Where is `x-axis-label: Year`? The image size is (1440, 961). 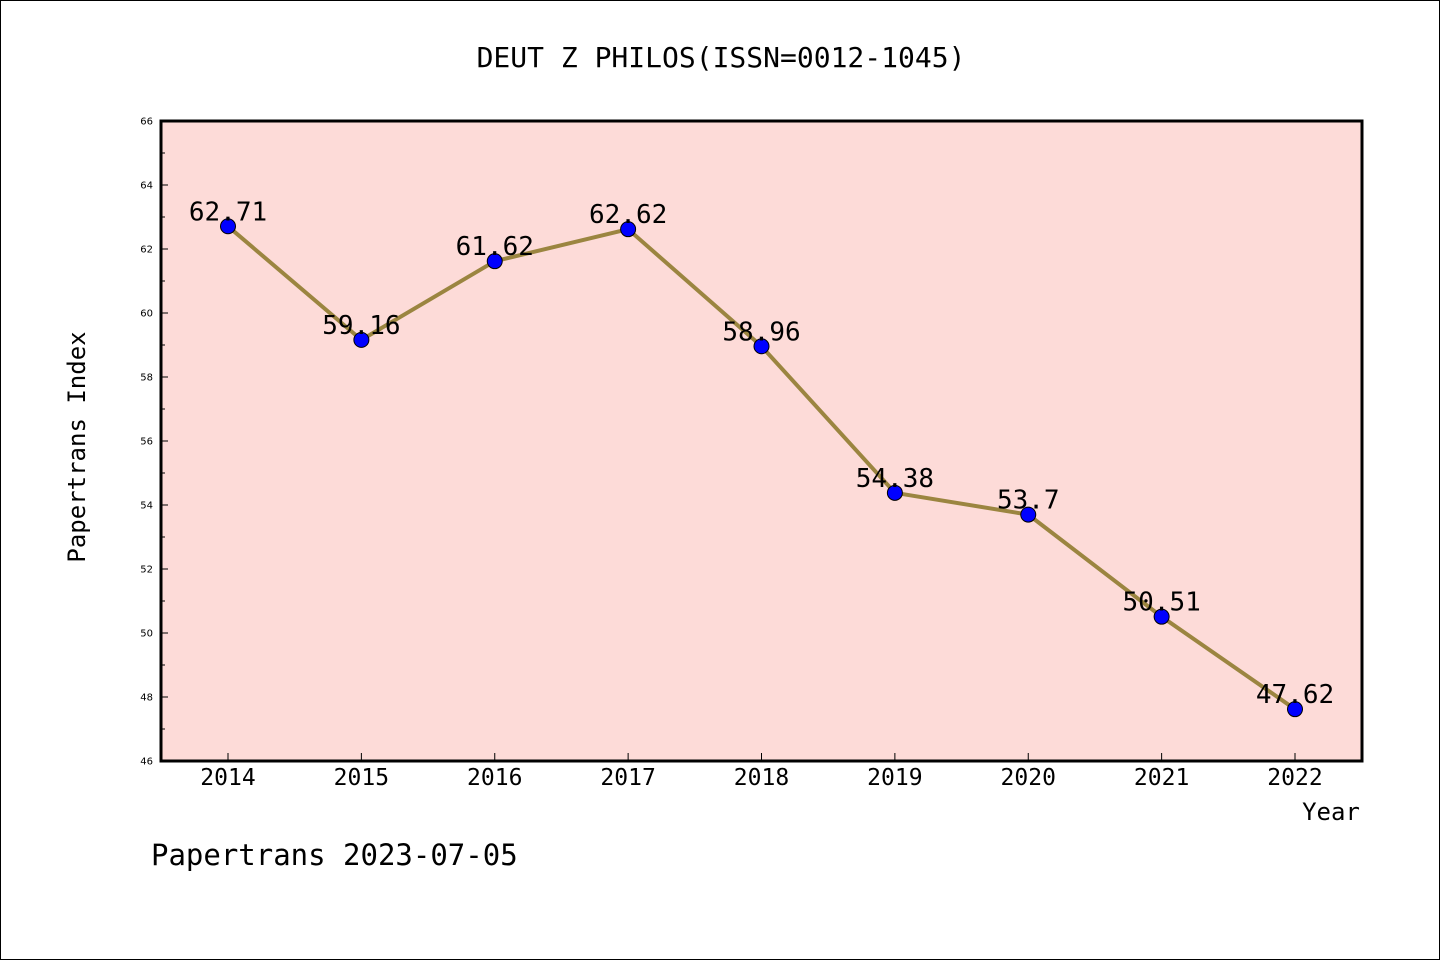 x-axis-label: Year is located at coordinates (1331, 812).